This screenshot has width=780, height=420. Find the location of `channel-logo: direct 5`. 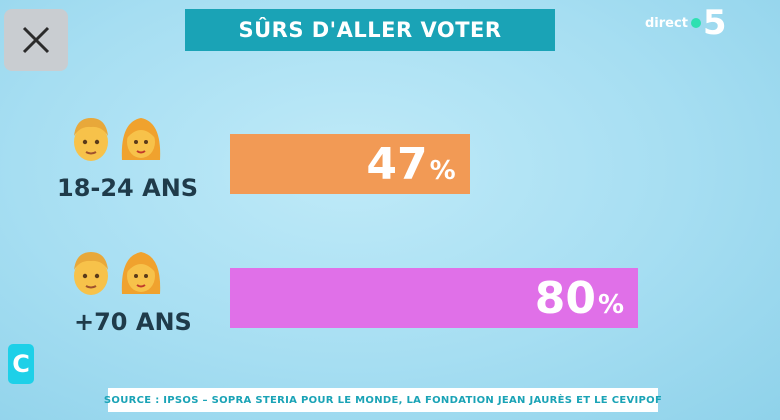

channel-logo: direct 5 is located at coordinates (686, 23).